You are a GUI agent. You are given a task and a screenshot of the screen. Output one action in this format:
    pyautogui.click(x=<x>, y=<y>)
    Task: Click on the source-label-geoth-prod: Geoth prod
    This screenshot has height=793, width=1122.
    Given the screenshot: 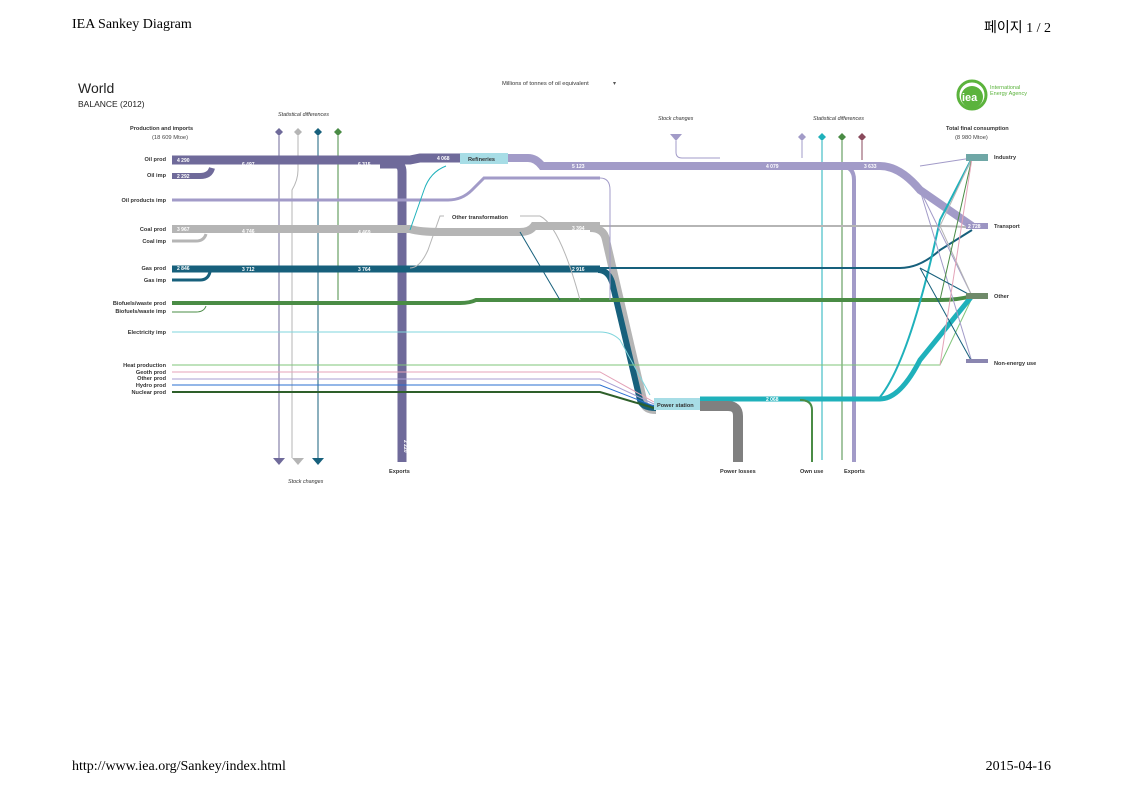 What is the action you would take?
    pyautogui.click(x=151, y=373)
    